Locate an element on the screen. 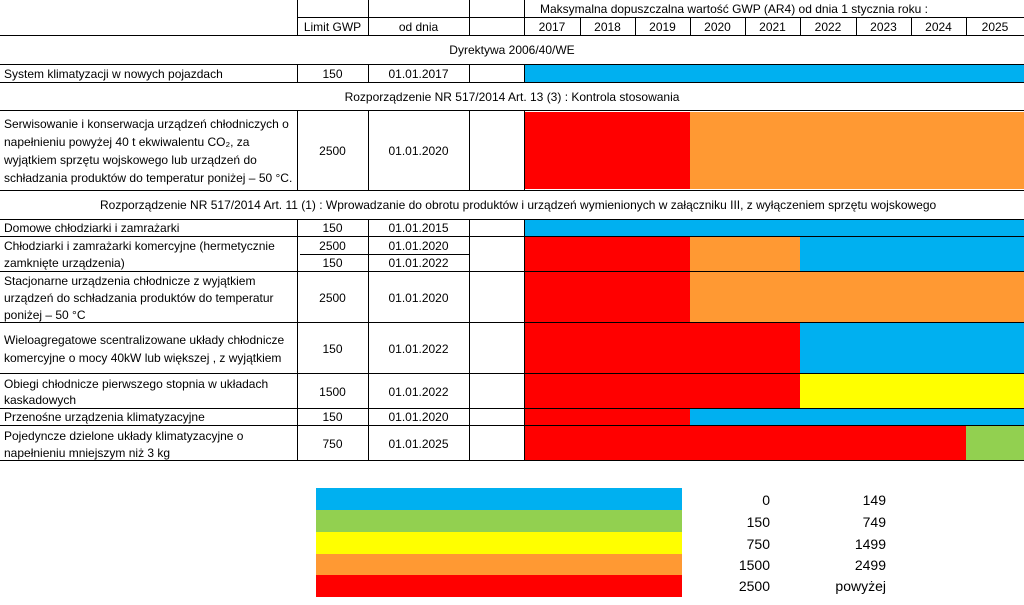 This screenshot has height=605, width=1024. bar-row4-red is located at coordinates (607, 254).